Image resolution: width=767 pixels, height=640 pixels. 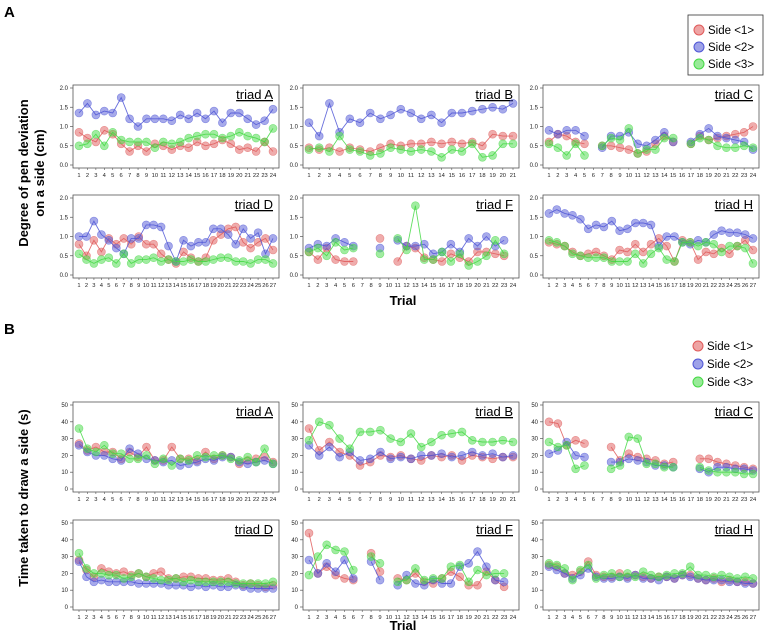 What do you see at coordinates (721, 286) in the screenshot?
I see `x-tick-label: 23` at bounding box center [721, 286].